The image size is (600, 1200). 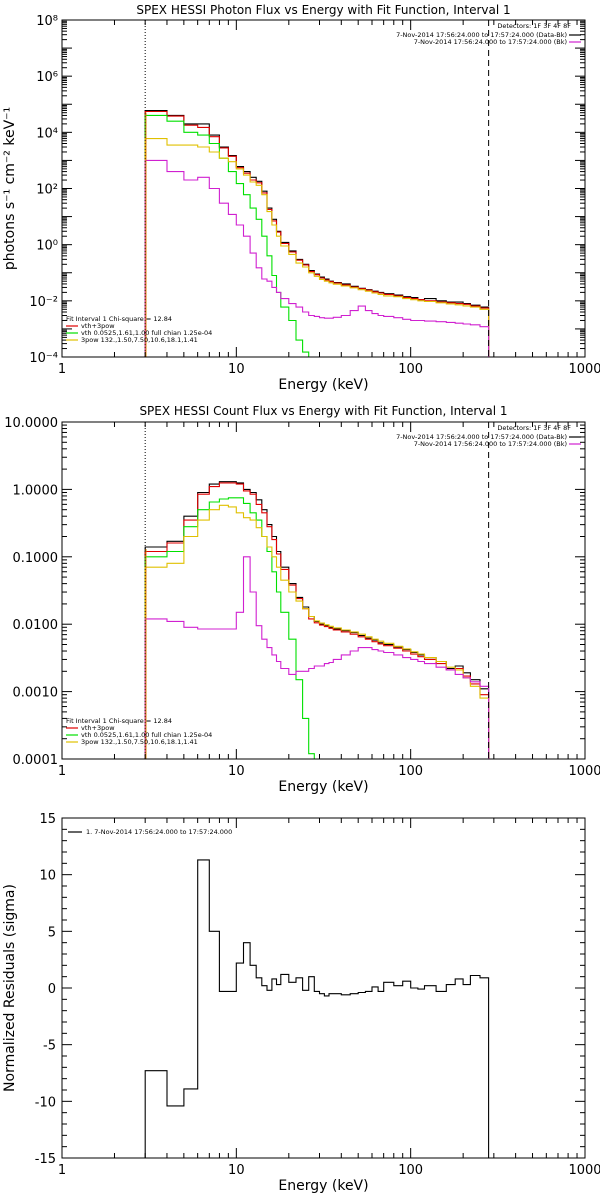 I want to click on y-tick-label: -5, so click(x=49, y=1046).